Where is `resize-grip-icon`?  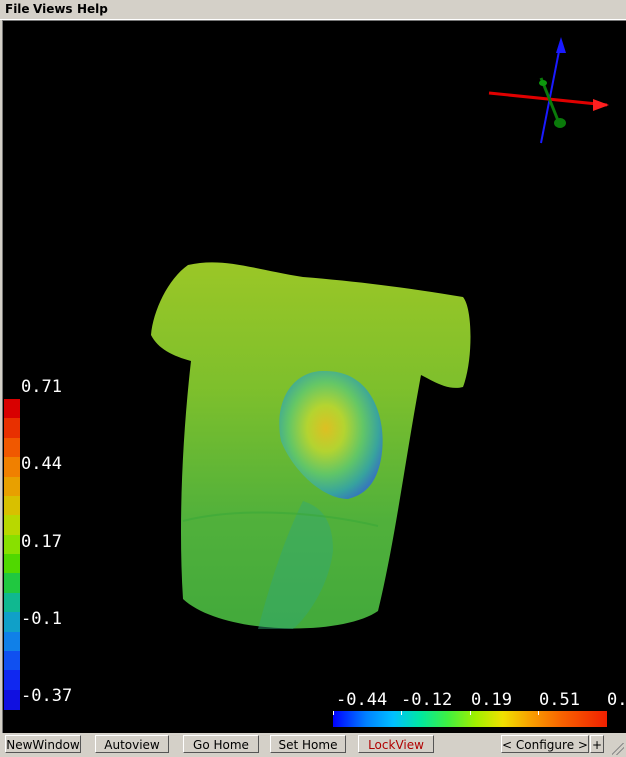
resize-grip-icon is located at coordinates (618, 749).